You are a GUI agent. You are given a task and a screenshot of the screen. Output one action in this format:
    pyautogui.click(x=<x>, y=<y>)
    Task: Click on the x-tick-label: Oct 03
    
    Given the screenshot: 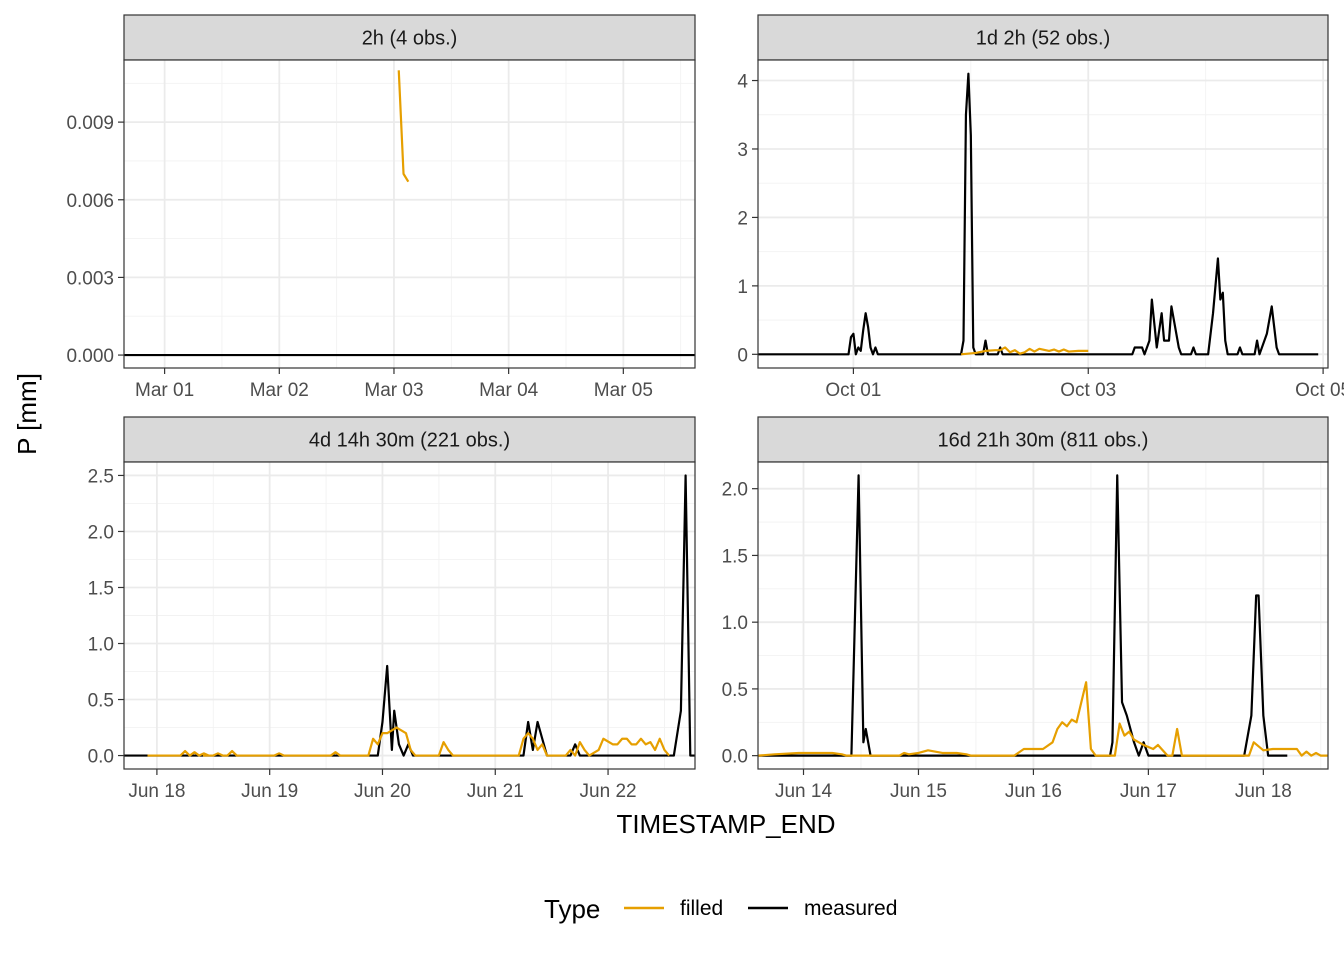 What is the action you would take?
    pyautogui.click(x=1088, y=390)
    